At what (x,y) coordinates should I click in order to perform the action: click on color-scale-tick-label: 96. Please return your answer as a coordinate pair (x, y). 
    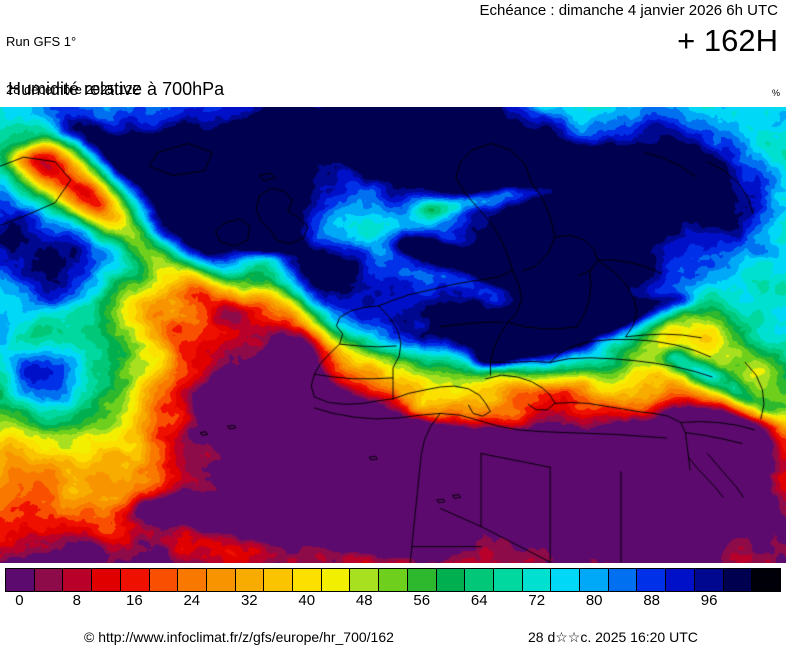
    Looking at the image, I should click on (709, 600).